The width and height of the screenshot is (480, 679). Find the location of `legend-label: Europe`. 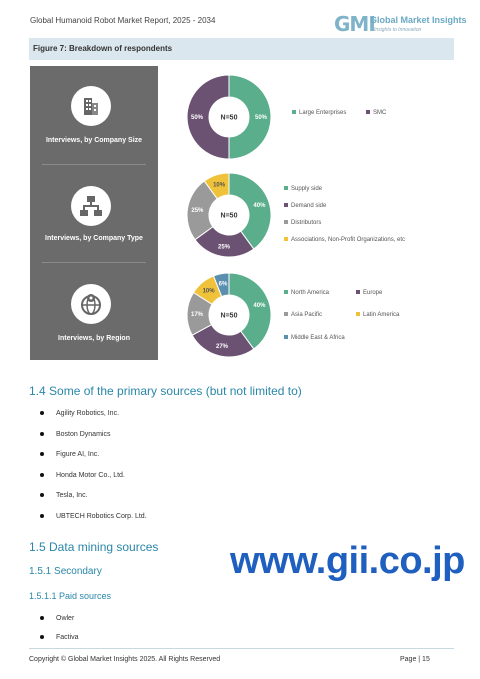

legend-label: Europe is located at coordinates (373, 293).